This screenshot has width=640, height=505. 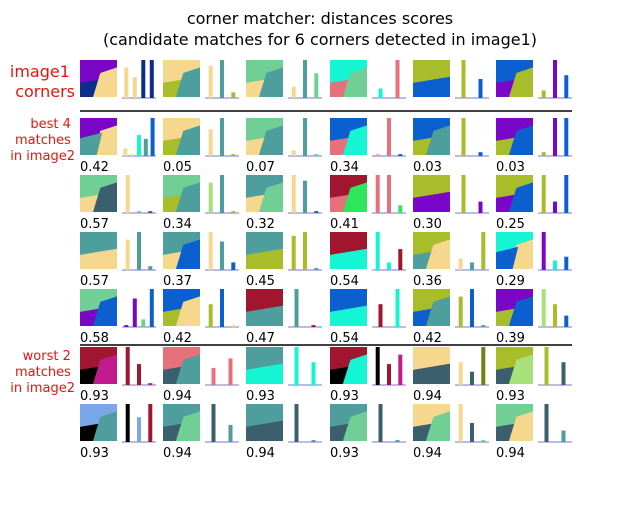 What do you see at coordinates (427, 224) in the screenshot?
I see `distance-score: 0.30` at bounding box center [427, 224].